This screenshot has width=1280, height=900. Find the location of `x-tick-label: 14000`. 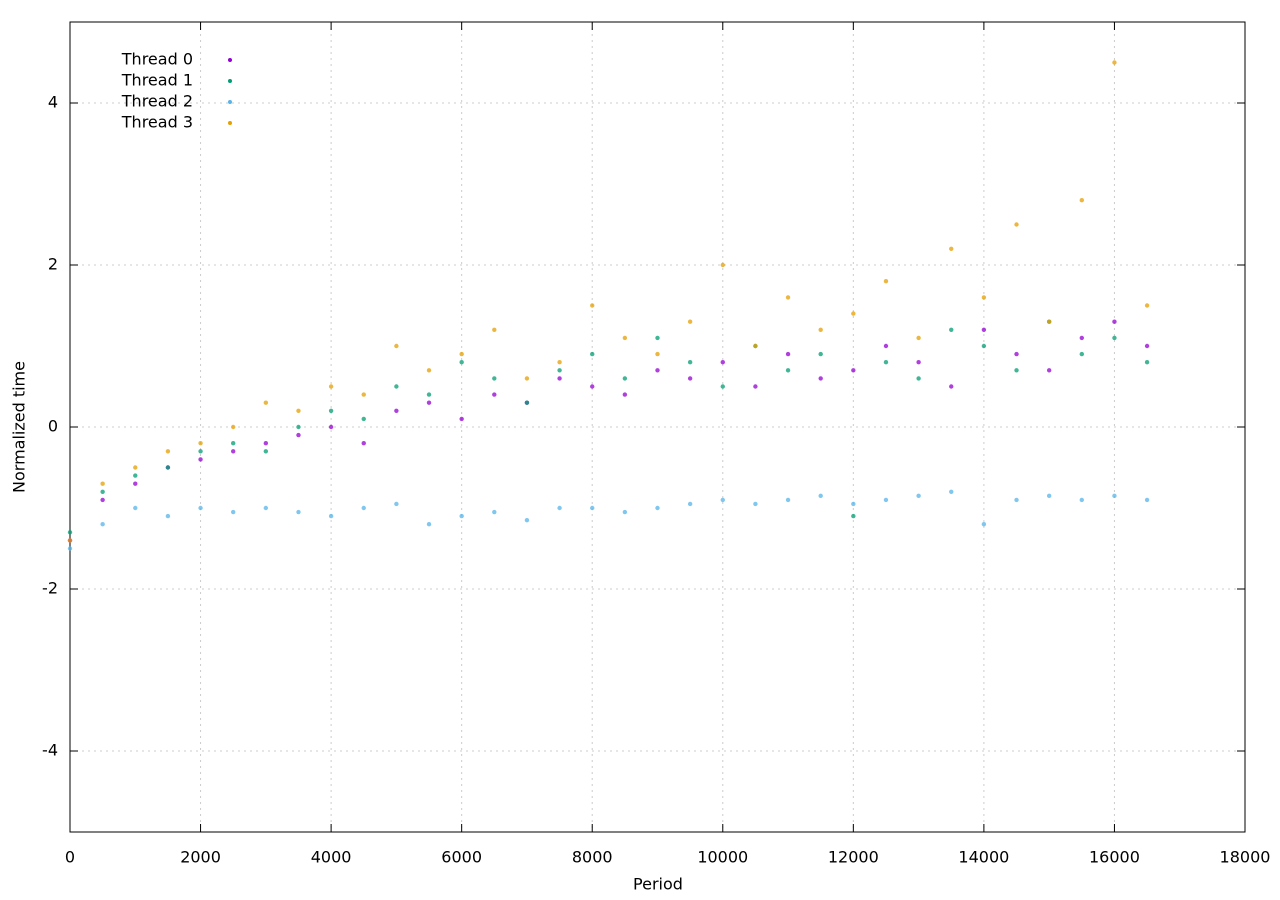

x-tick-label: 14000 is located at coordinates (983, 857).